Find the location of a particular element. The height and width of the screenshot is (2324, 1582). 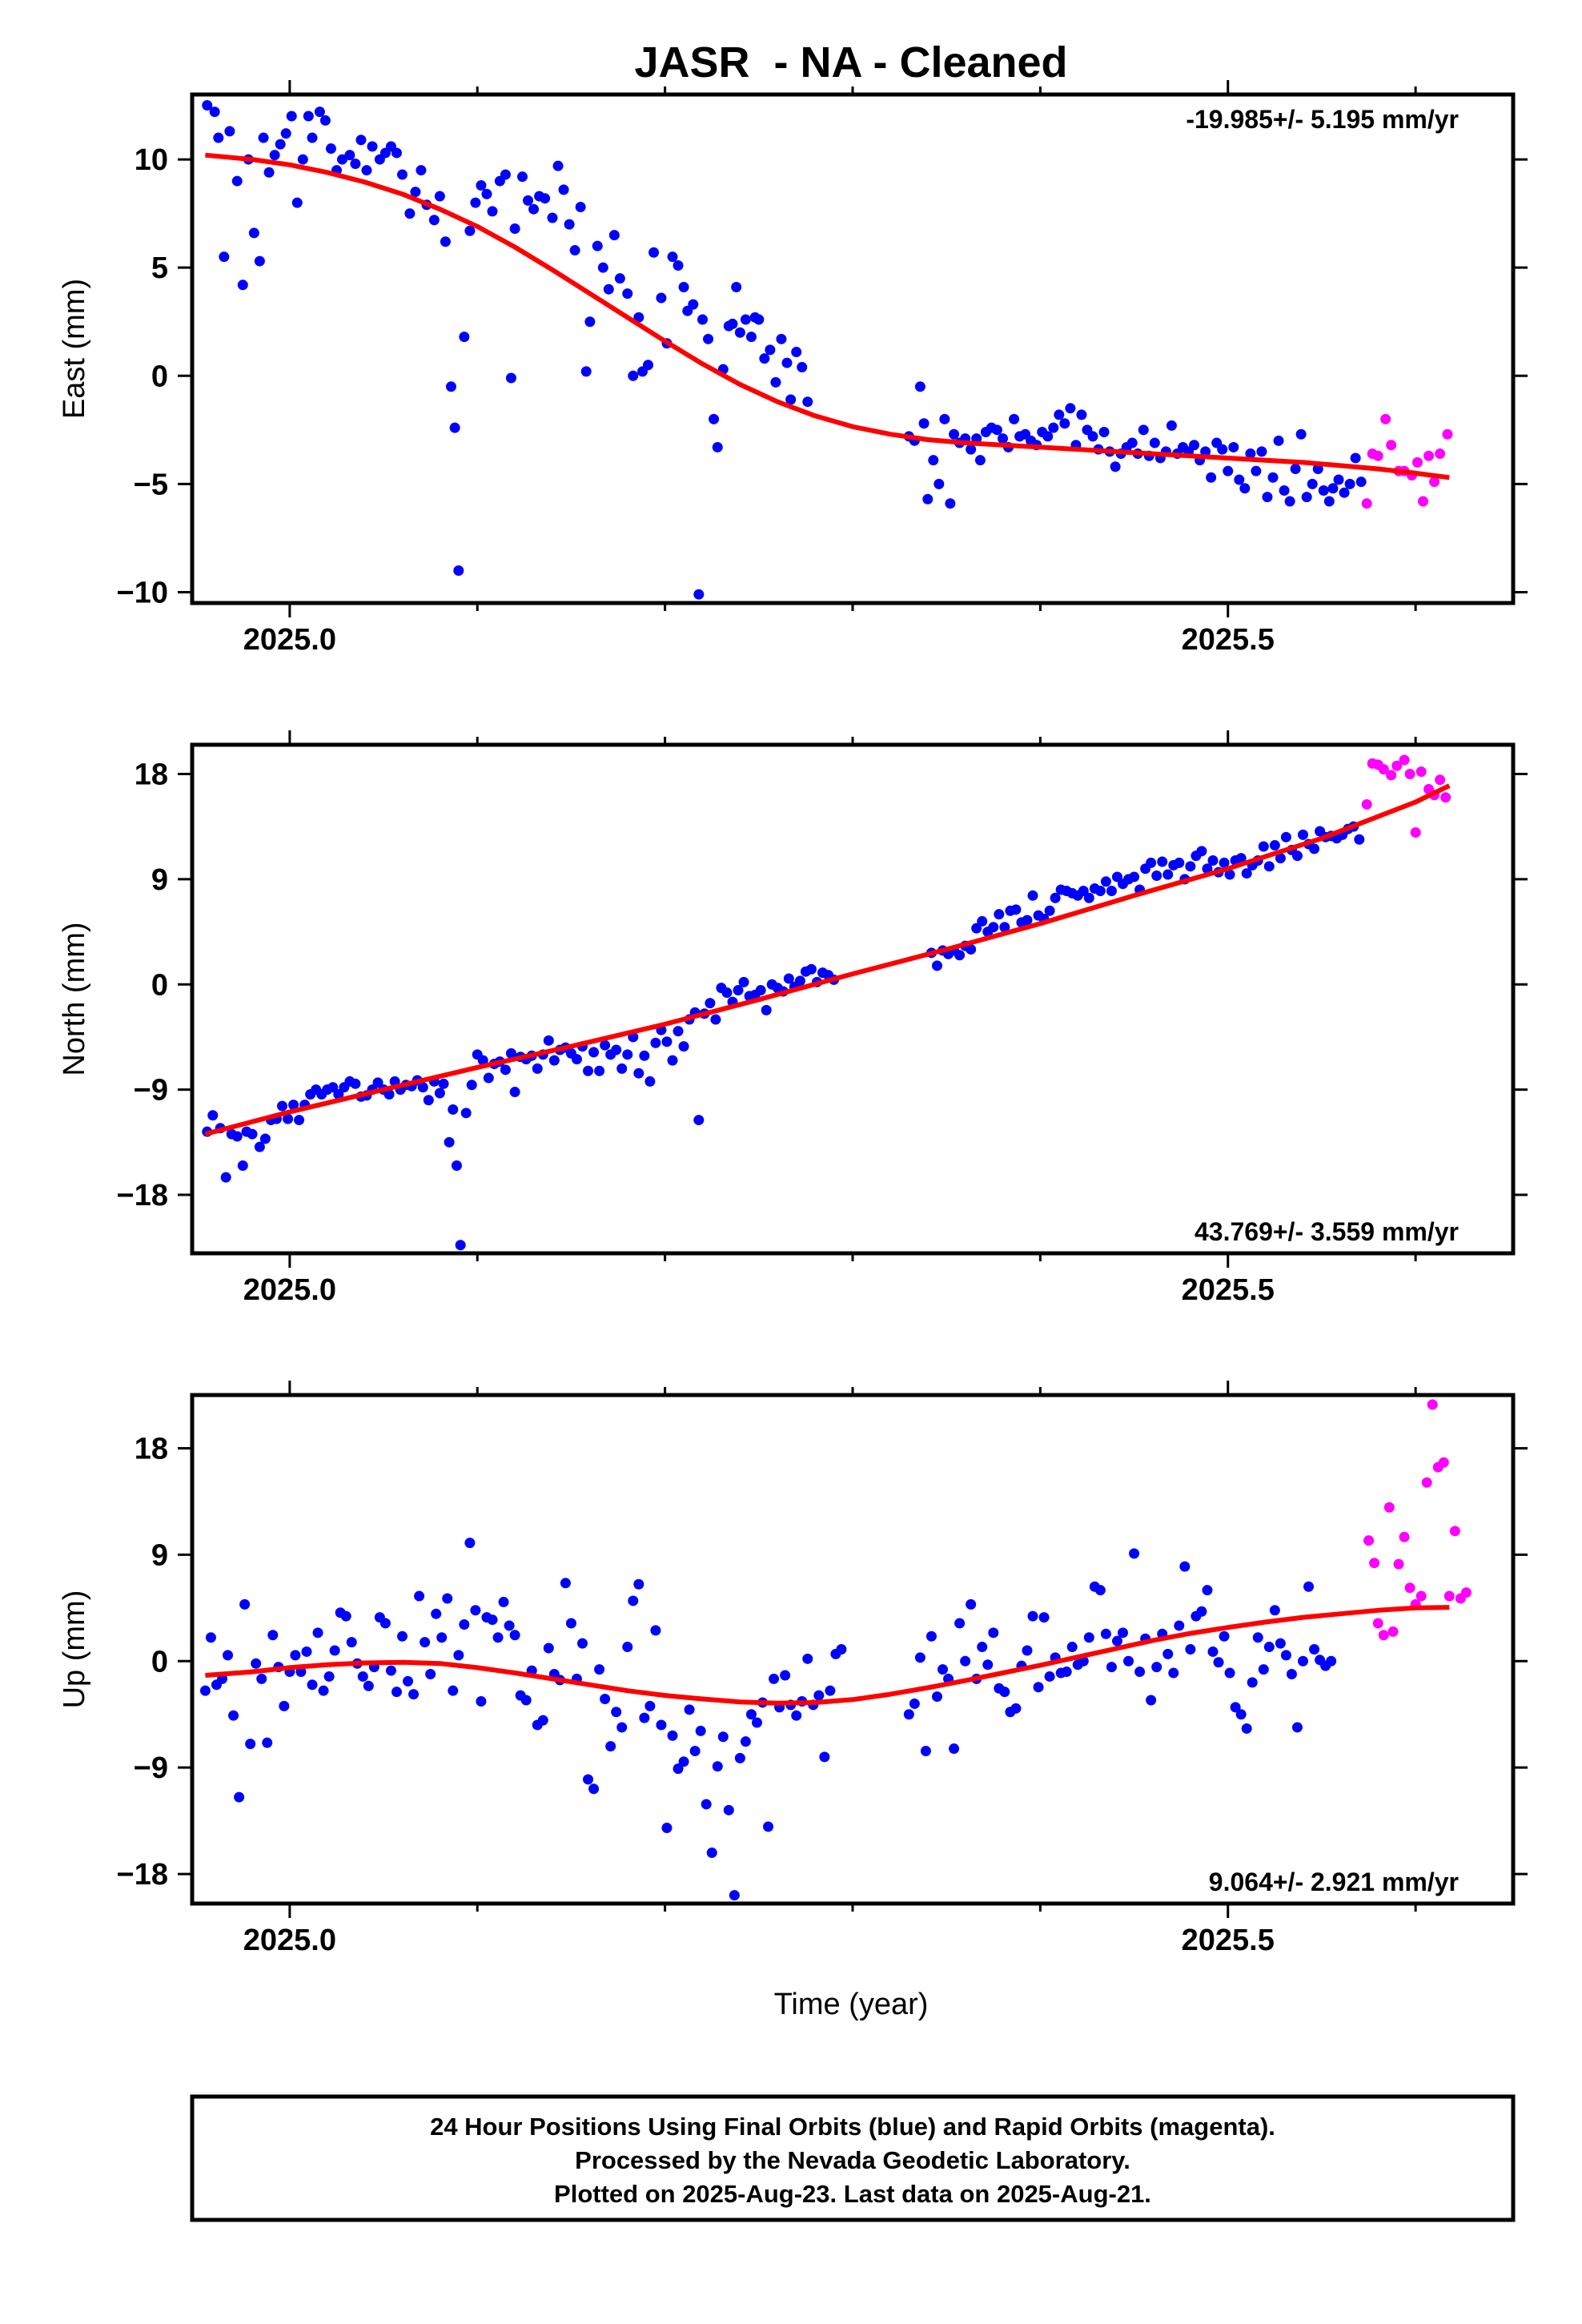

north-x-tick-label: 2025.0 is located at coordinates (289, 1290).